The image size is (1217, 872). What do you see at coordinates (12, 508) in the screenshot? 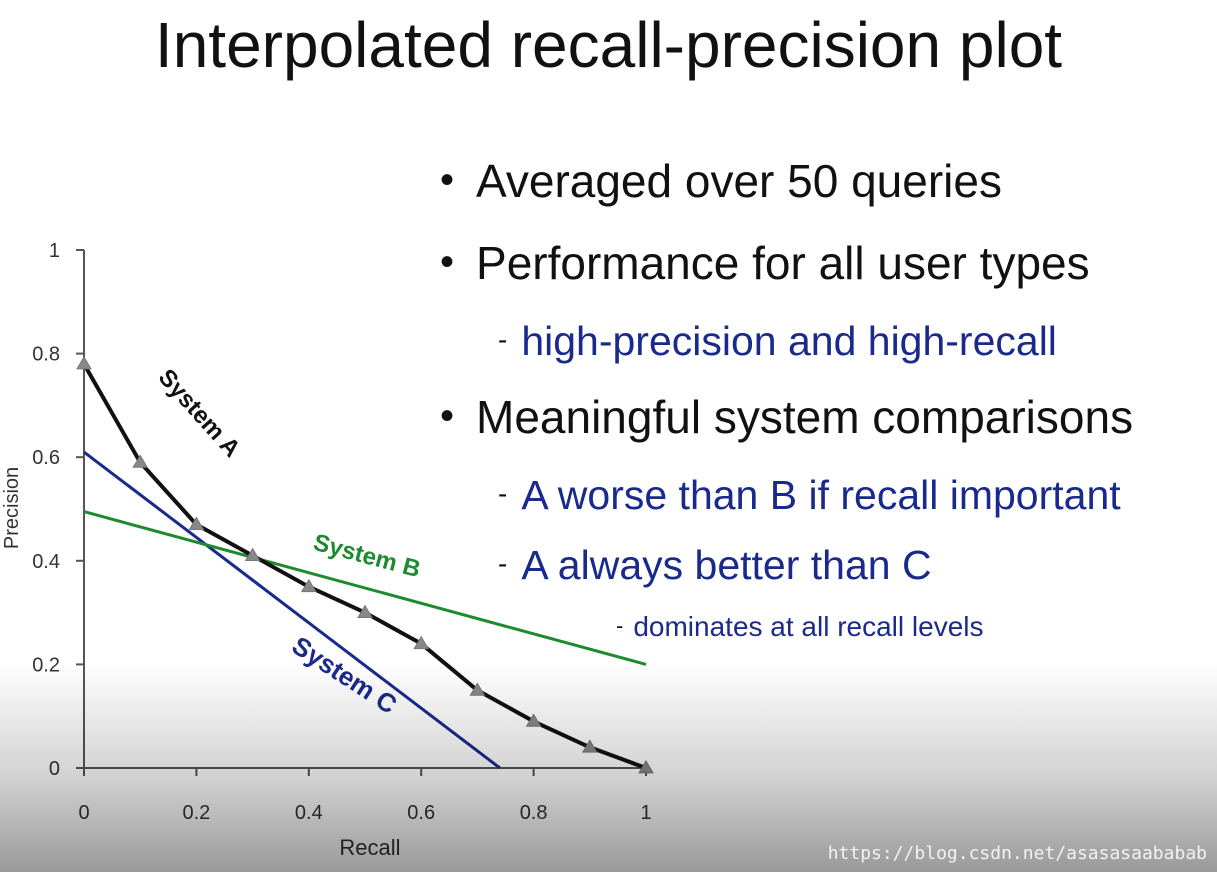
I see `y-axis-label: Precision` at bounding box center [12, 508].